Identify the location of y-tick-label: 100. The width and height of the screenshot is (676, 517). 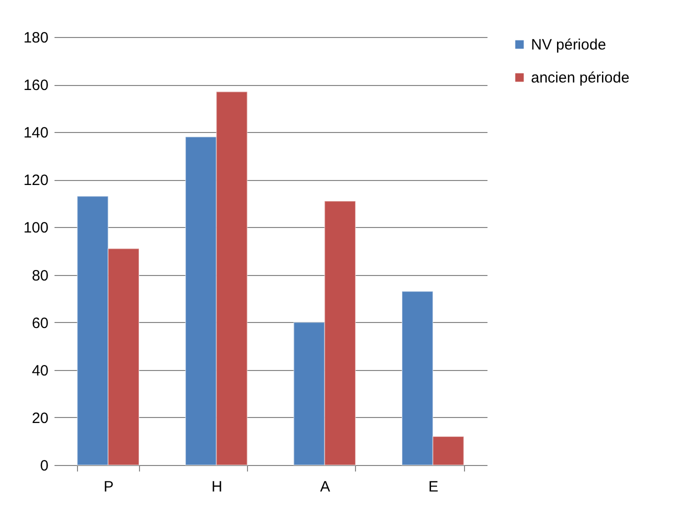
(35, 228).